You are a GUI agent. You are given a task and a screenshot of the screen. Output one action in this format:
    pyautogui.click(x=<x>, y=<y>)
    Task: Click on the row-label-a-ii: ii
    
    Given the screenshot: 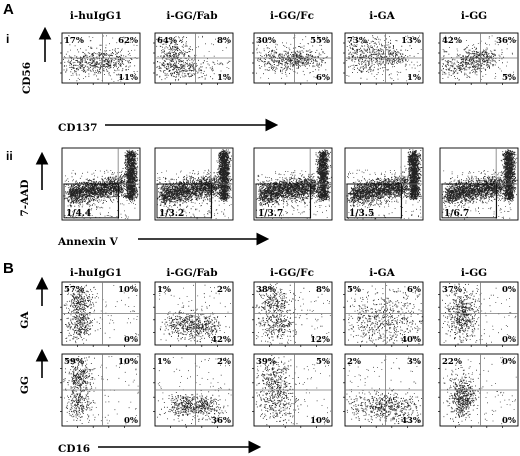 What is the action you would take?
    pyautogui.click(x=9, y=156)
    